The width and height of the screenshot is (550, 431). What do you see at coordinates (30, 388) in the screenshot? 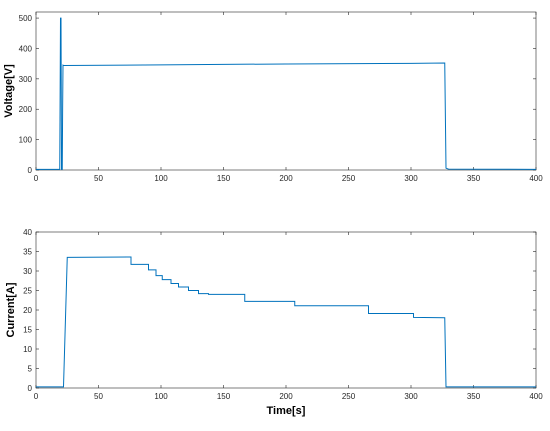
I see `current-y-tick-label: 0` at bounding box center [30, 388].